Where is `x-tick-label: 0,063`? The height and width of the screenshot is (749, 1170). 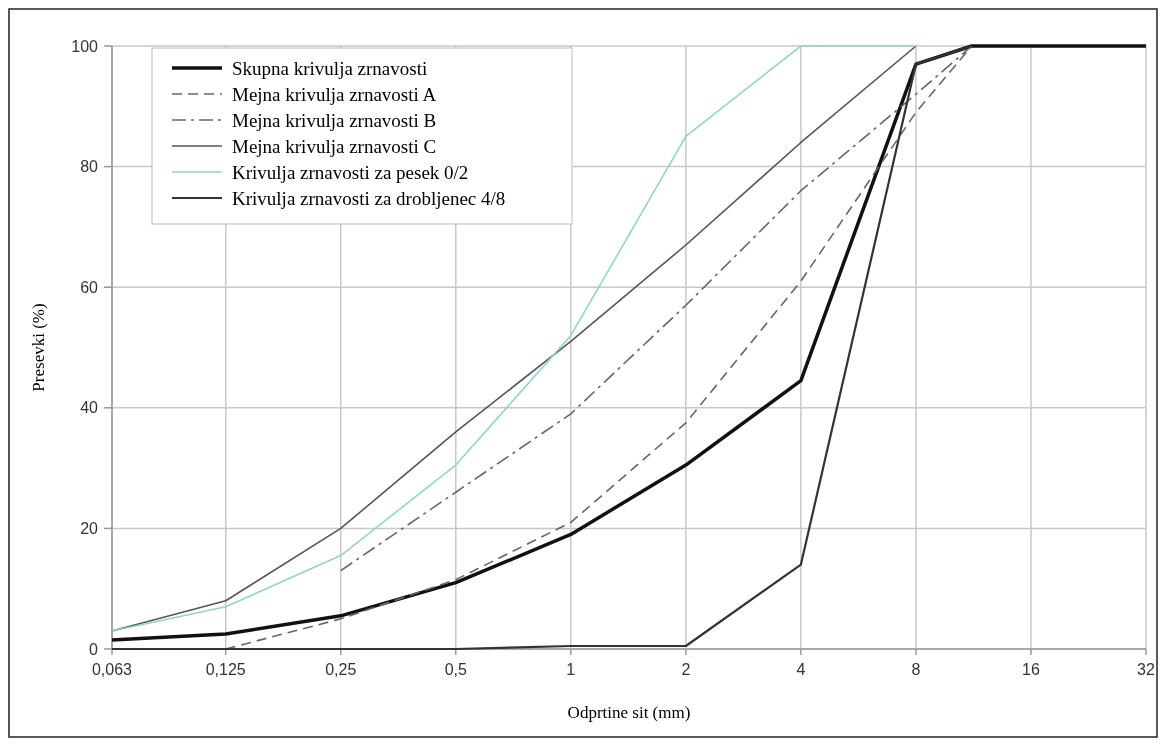 x-tick-label: 0,063 is located at coordinates (112, 669).